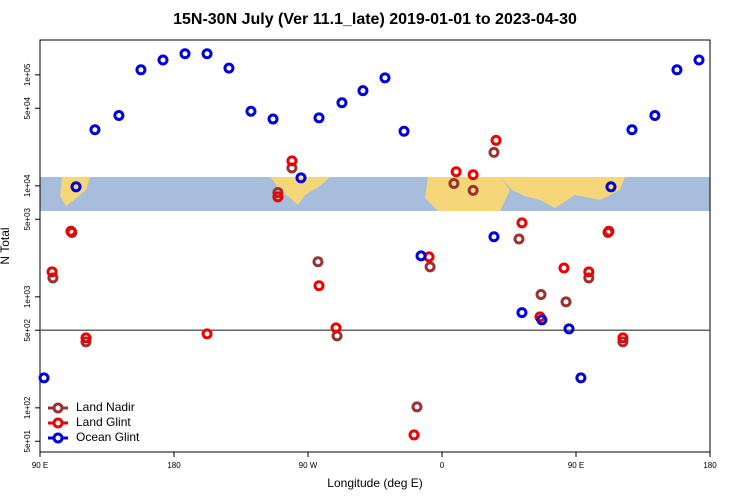 This screenshot has width=750, height=500. What do you see at coordinates (6, 245) in the screenshot?
I see `y-axis-label: N Total` at bounding box center [6, 245].